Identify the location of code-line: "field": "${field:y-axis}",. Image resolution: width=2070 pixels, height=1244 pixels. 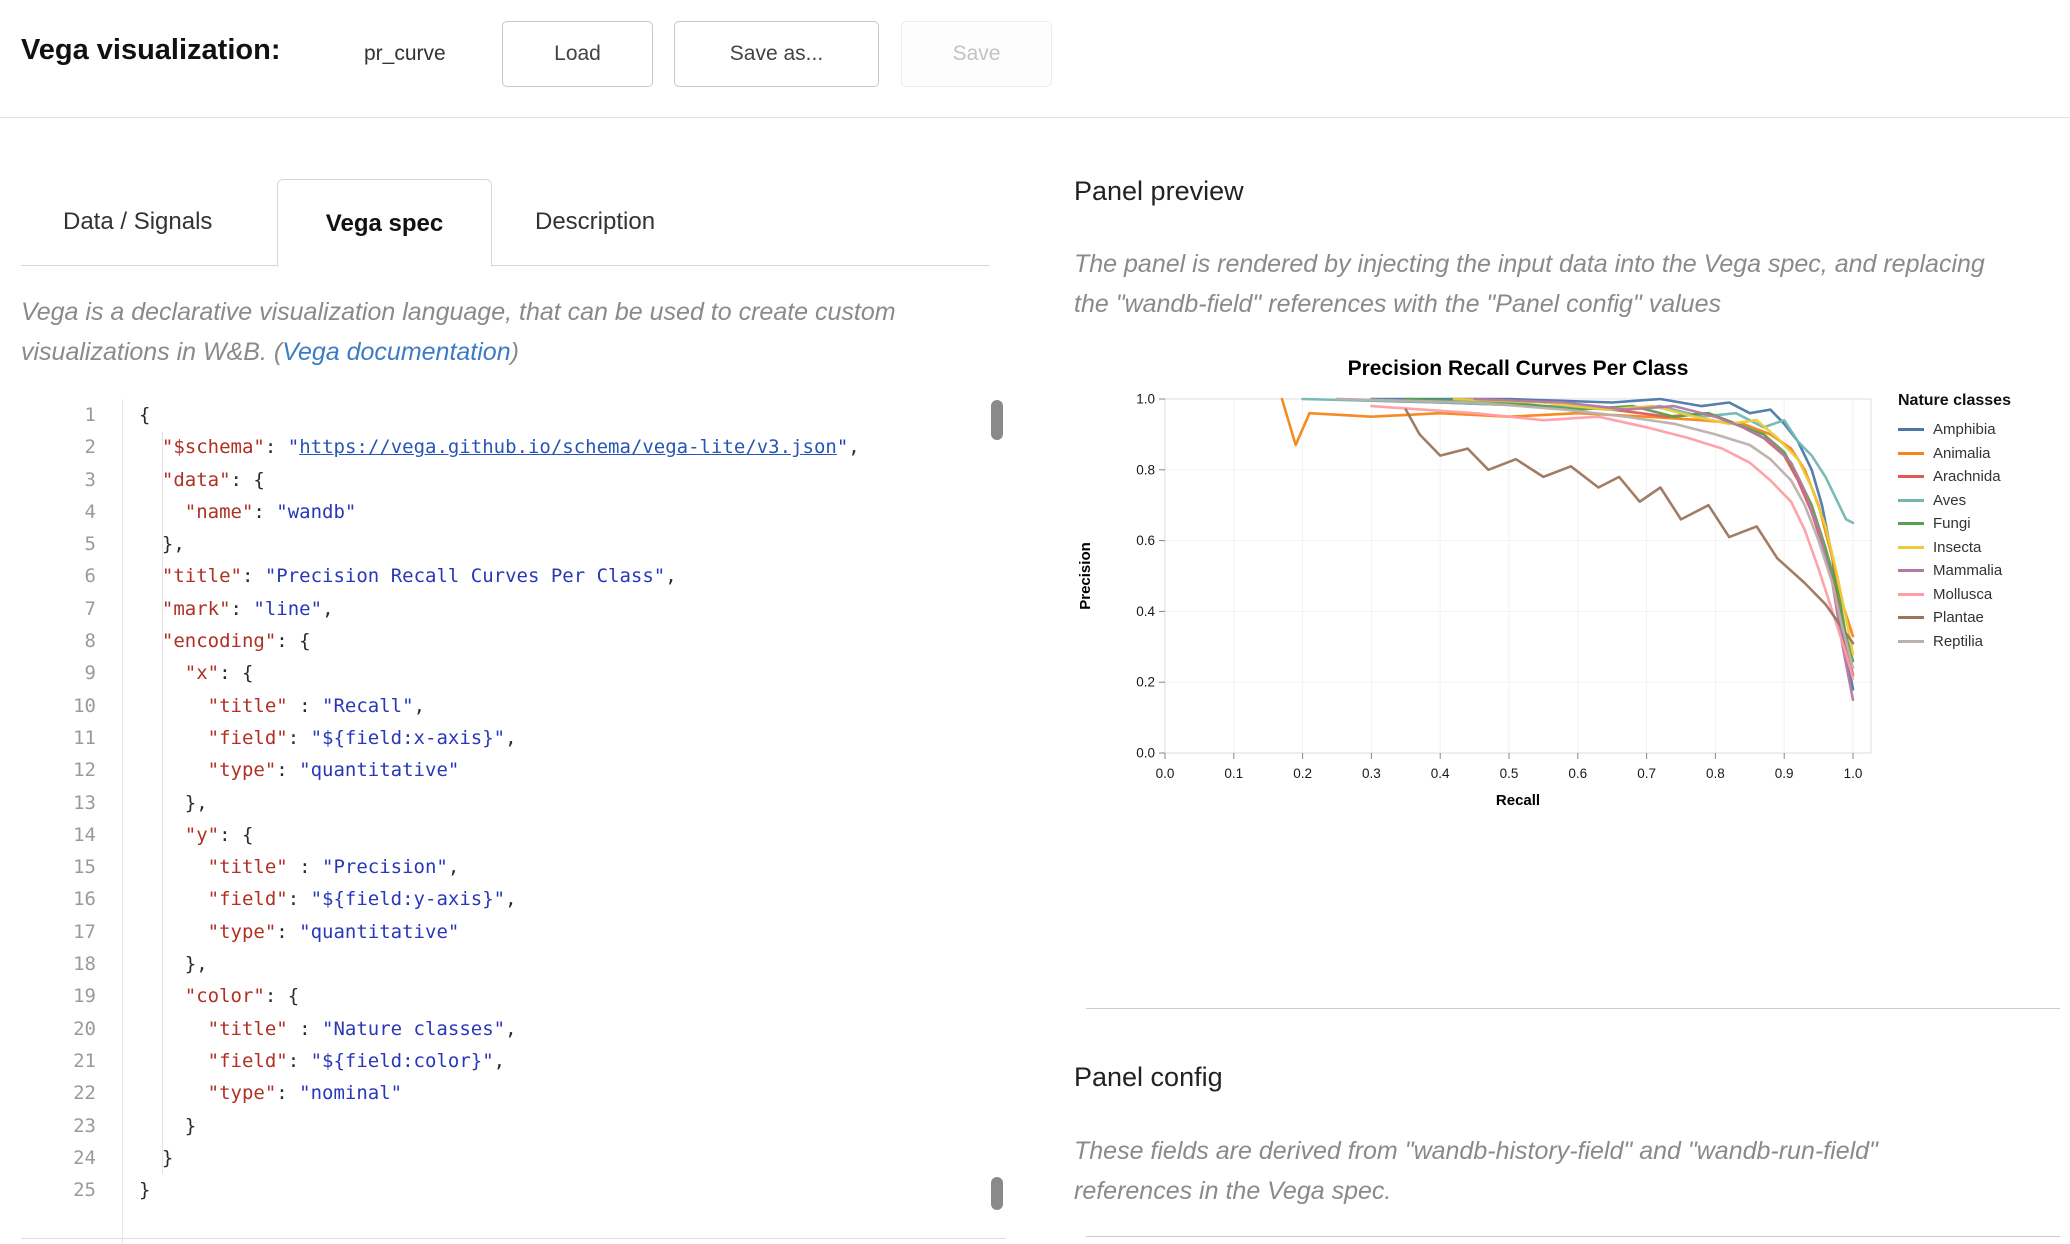
(362, 899).